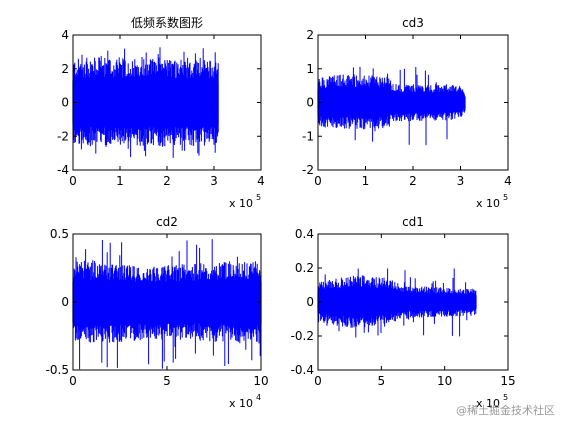 This screenshot has width=561, height=424. What do you see at coordinates (302, 370) in the screenshot?
I see `y-tick-label: -0.4` at bounding box center [302, 370].